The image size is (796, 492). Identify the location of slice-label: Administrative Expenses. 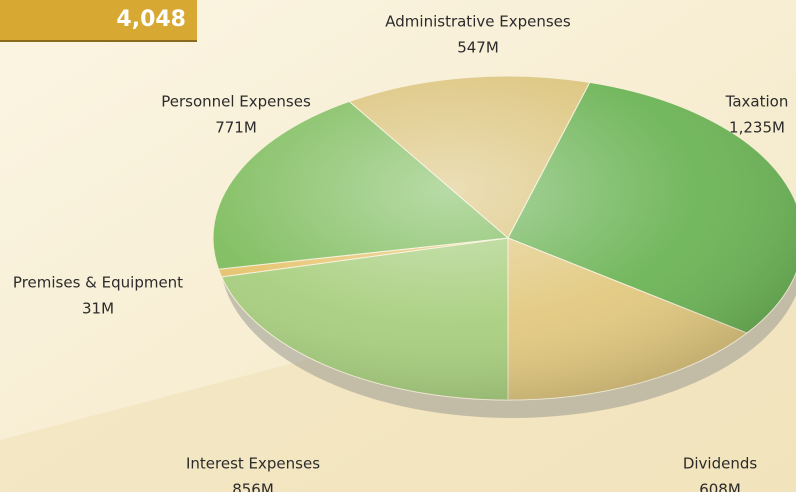
(478, 22).